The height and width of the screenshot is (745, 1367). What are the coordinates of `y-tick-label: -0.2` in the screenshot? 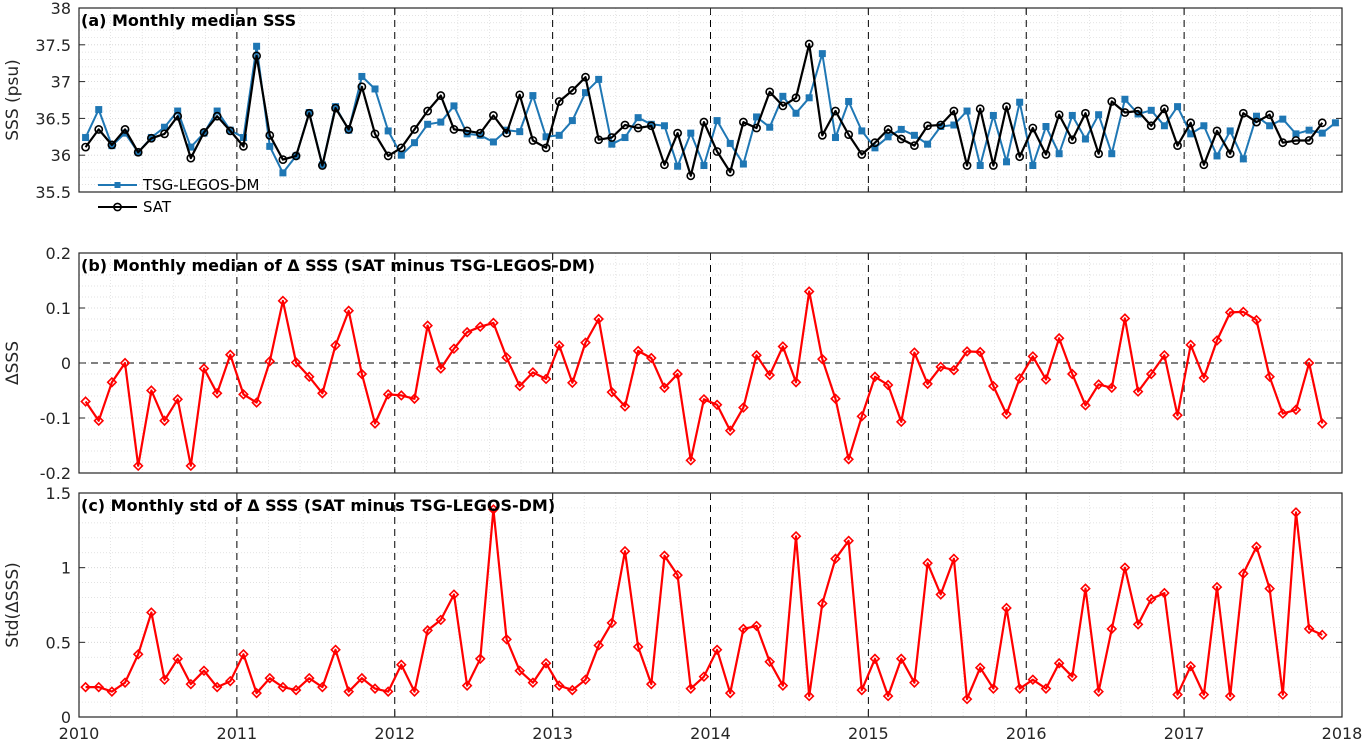 It's located at (55, 473).